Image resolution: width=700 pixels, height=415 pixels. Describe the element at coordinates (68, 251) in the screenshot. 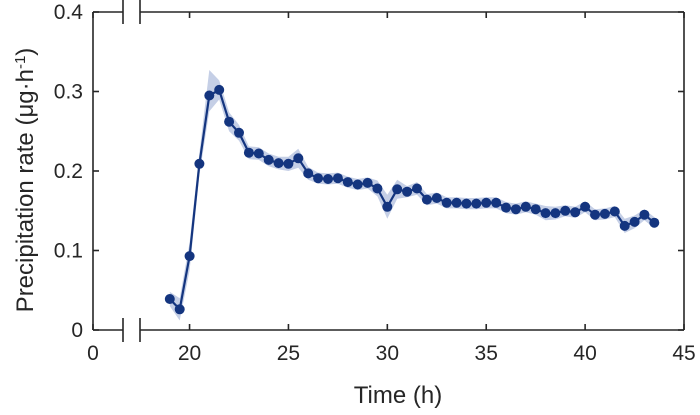

I see `y-tick-label: 0.1` at that location.